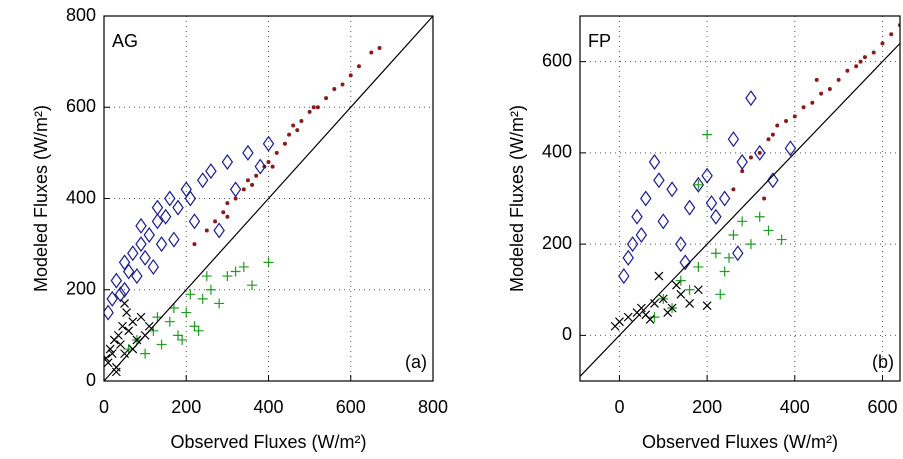 Image resolution: width=903 pixels, height=459 pixels. What do you see at coordinates (707, 407) in the screenshot?
I see `x-tick-label: 200` at bounding box center [707, 407].